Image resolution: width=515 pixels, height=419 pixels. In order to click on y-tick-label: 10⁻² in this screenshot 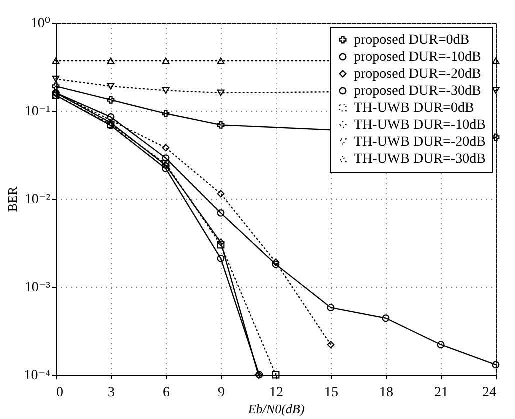, I will do `click(37, 200)`.